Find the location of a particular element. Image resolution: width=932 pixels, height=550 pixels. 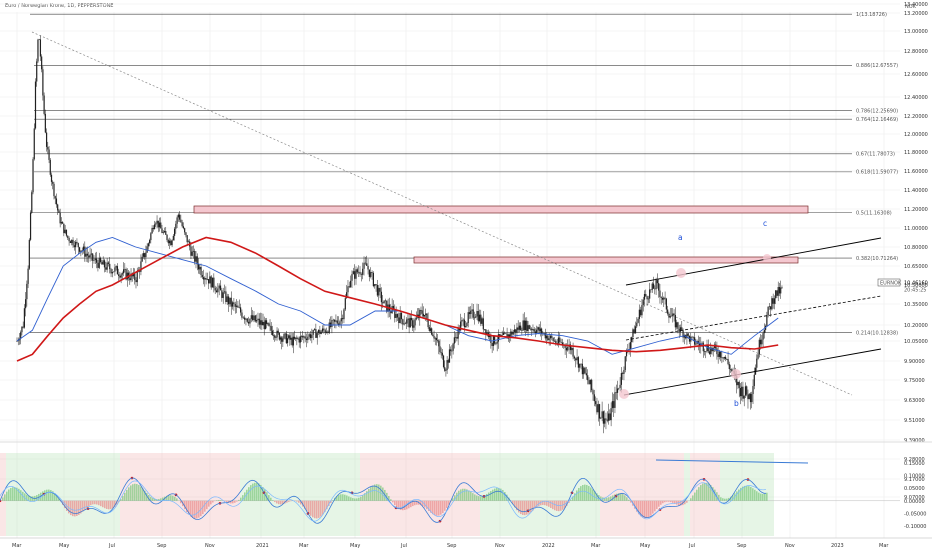

oscillator-trendline is located at coordinates (732, 461).